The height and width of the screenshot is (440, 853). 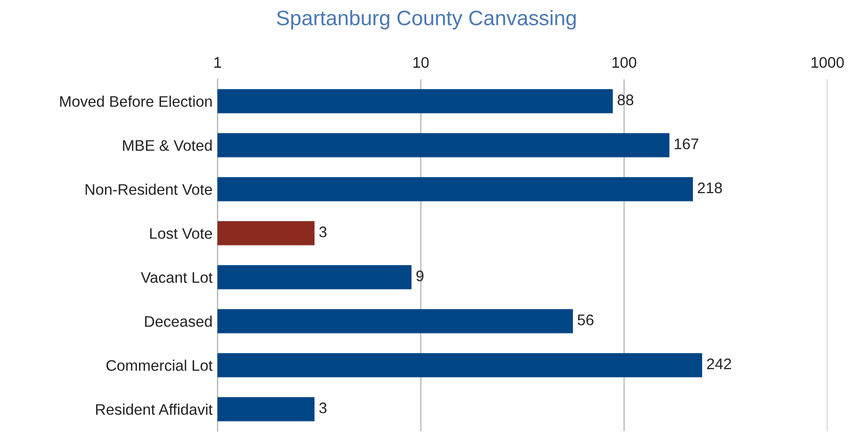 What do you see at coordinates (420, 276) in the screenshot?
I see `data-label: 9` at bounding box center [420, 276].